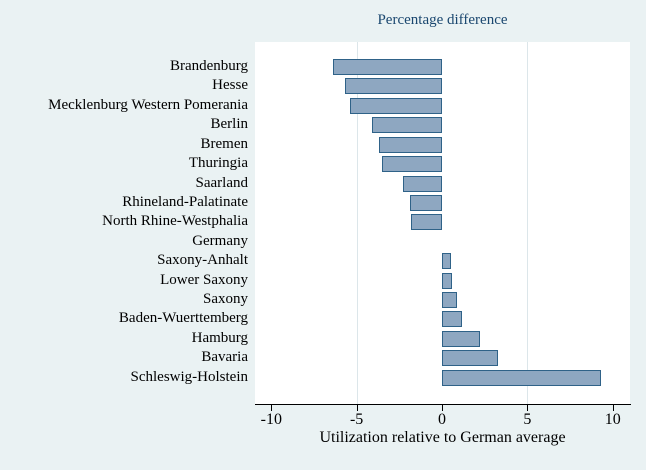  What do you see at coordinates (426, 222) in the screenshot?
I see `bar-north-rhine-westphalia` at bounding box center [426, 222].